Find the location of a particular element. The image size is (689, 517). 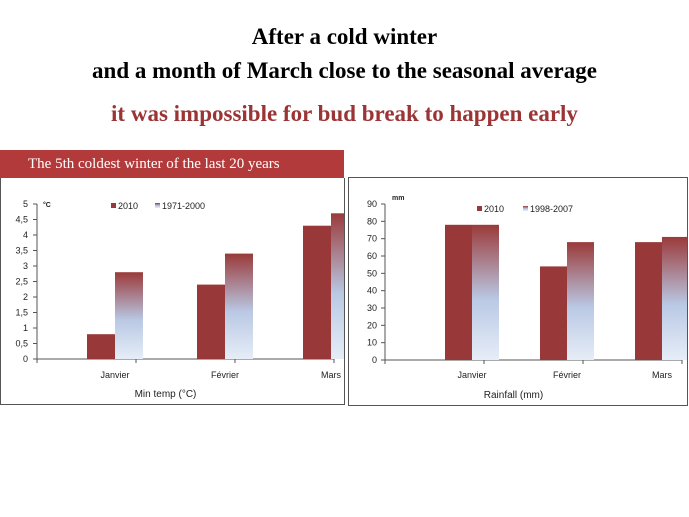

y-tick-label: 0,5 is located at coordinates (21, 344).